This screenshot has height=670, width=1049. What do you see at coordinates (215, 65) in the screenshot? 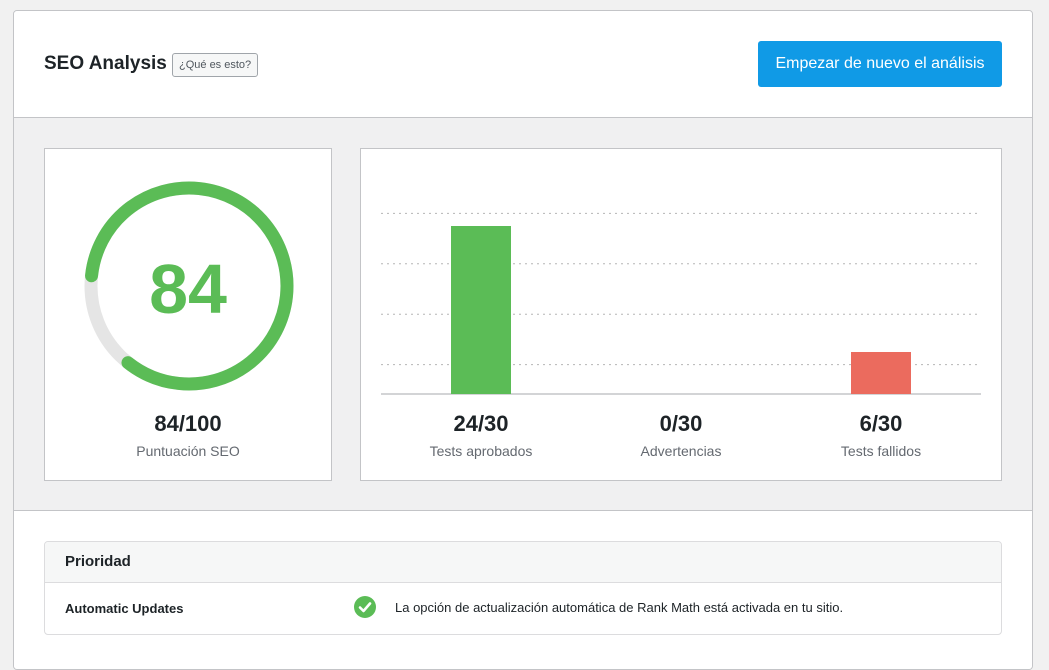
I see `what-is-this-link: ¿Qué es esto?` at bounding box center [215, 65].